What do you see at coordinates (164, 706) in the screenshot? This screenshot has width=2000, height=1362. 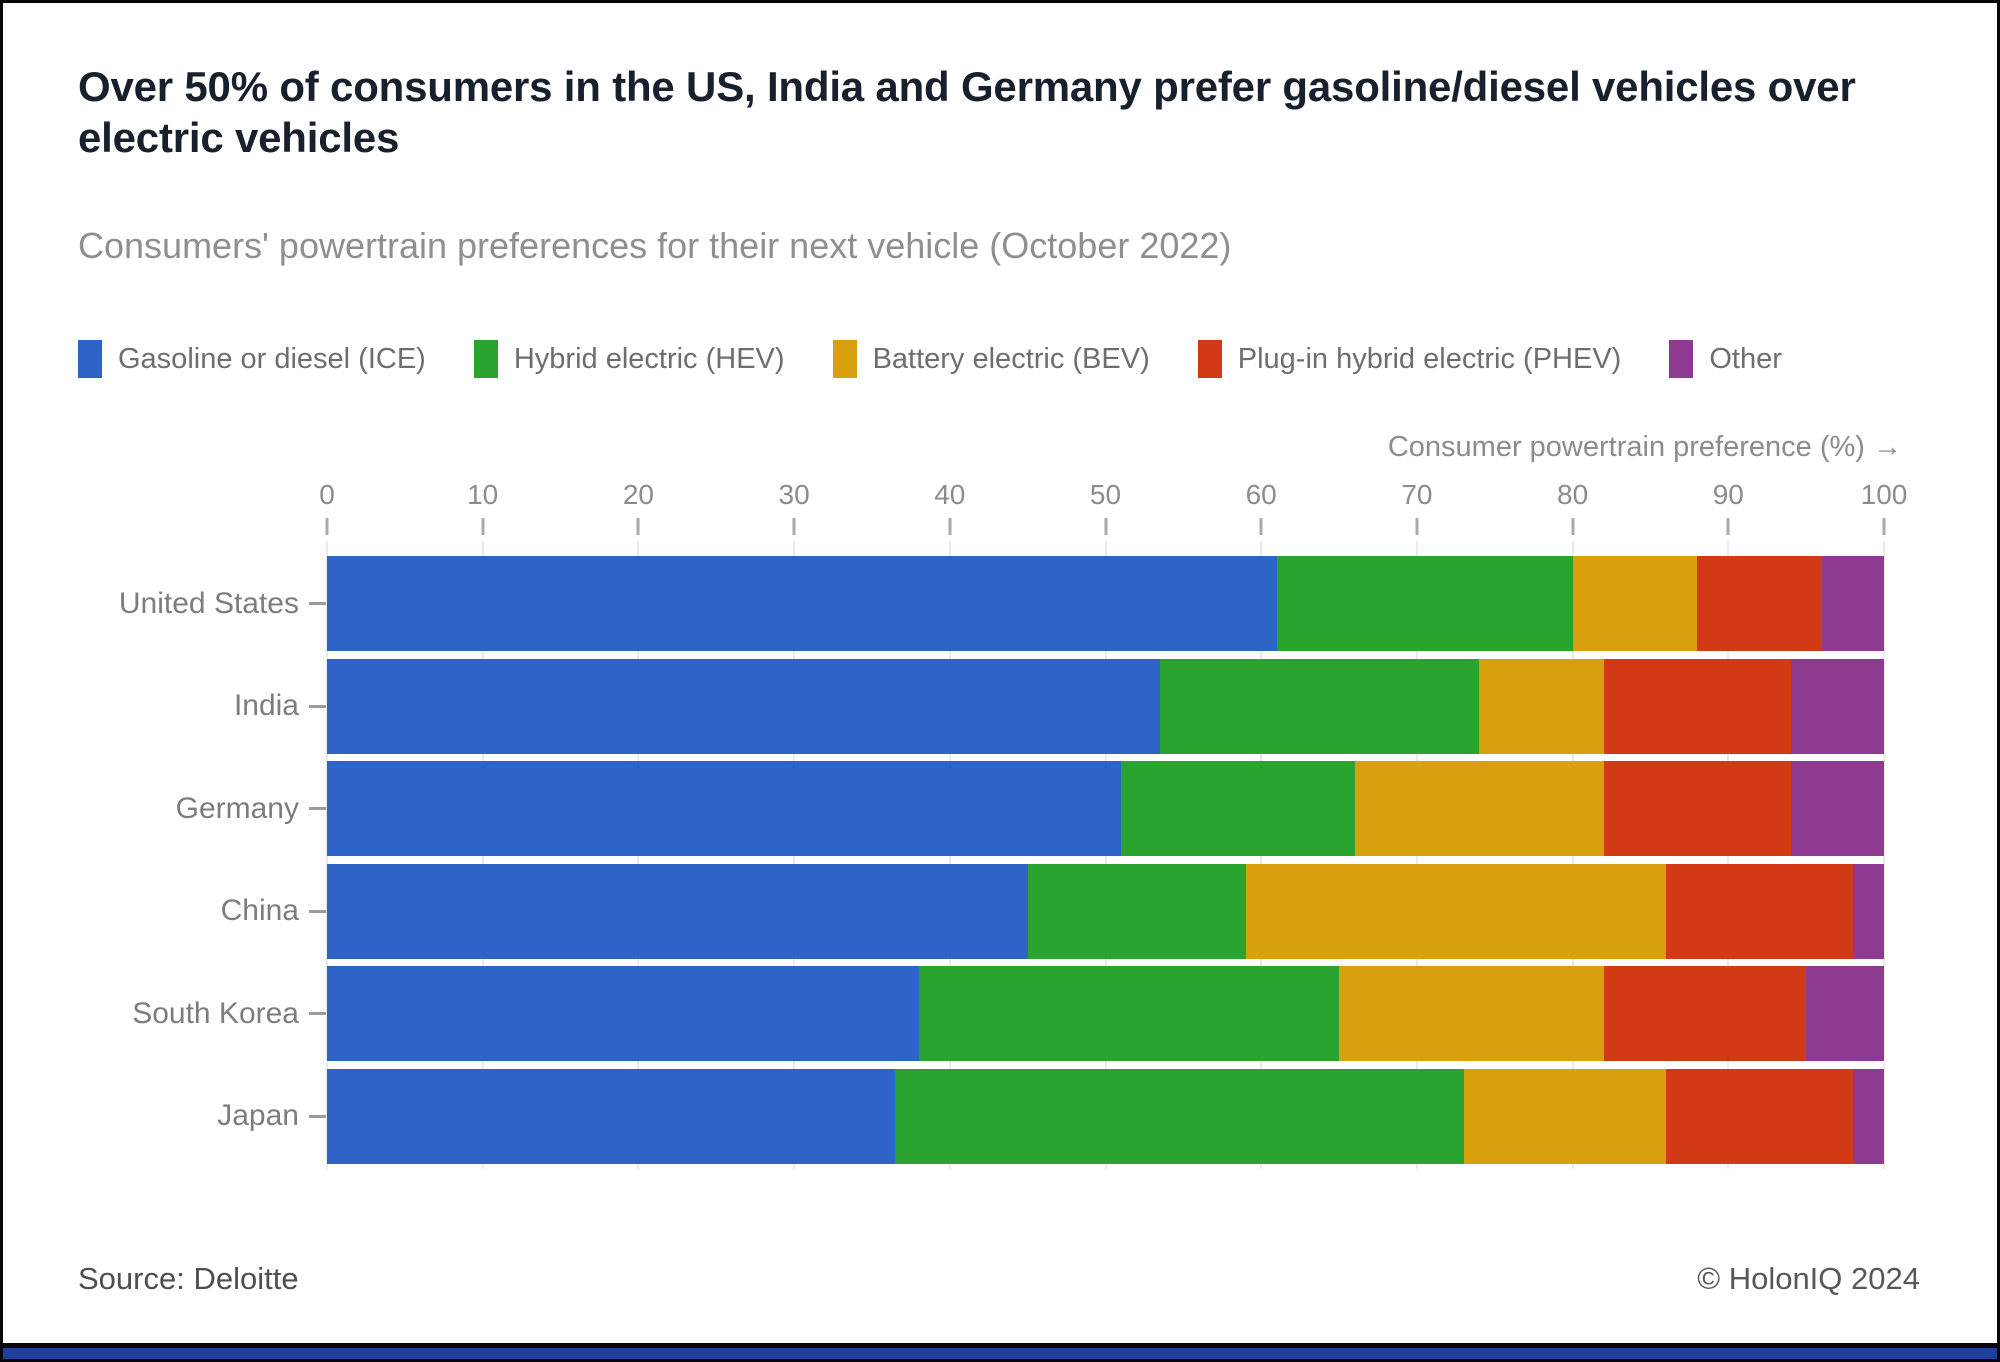 I see `category-label-row: India` at bounding box center [164, 706].